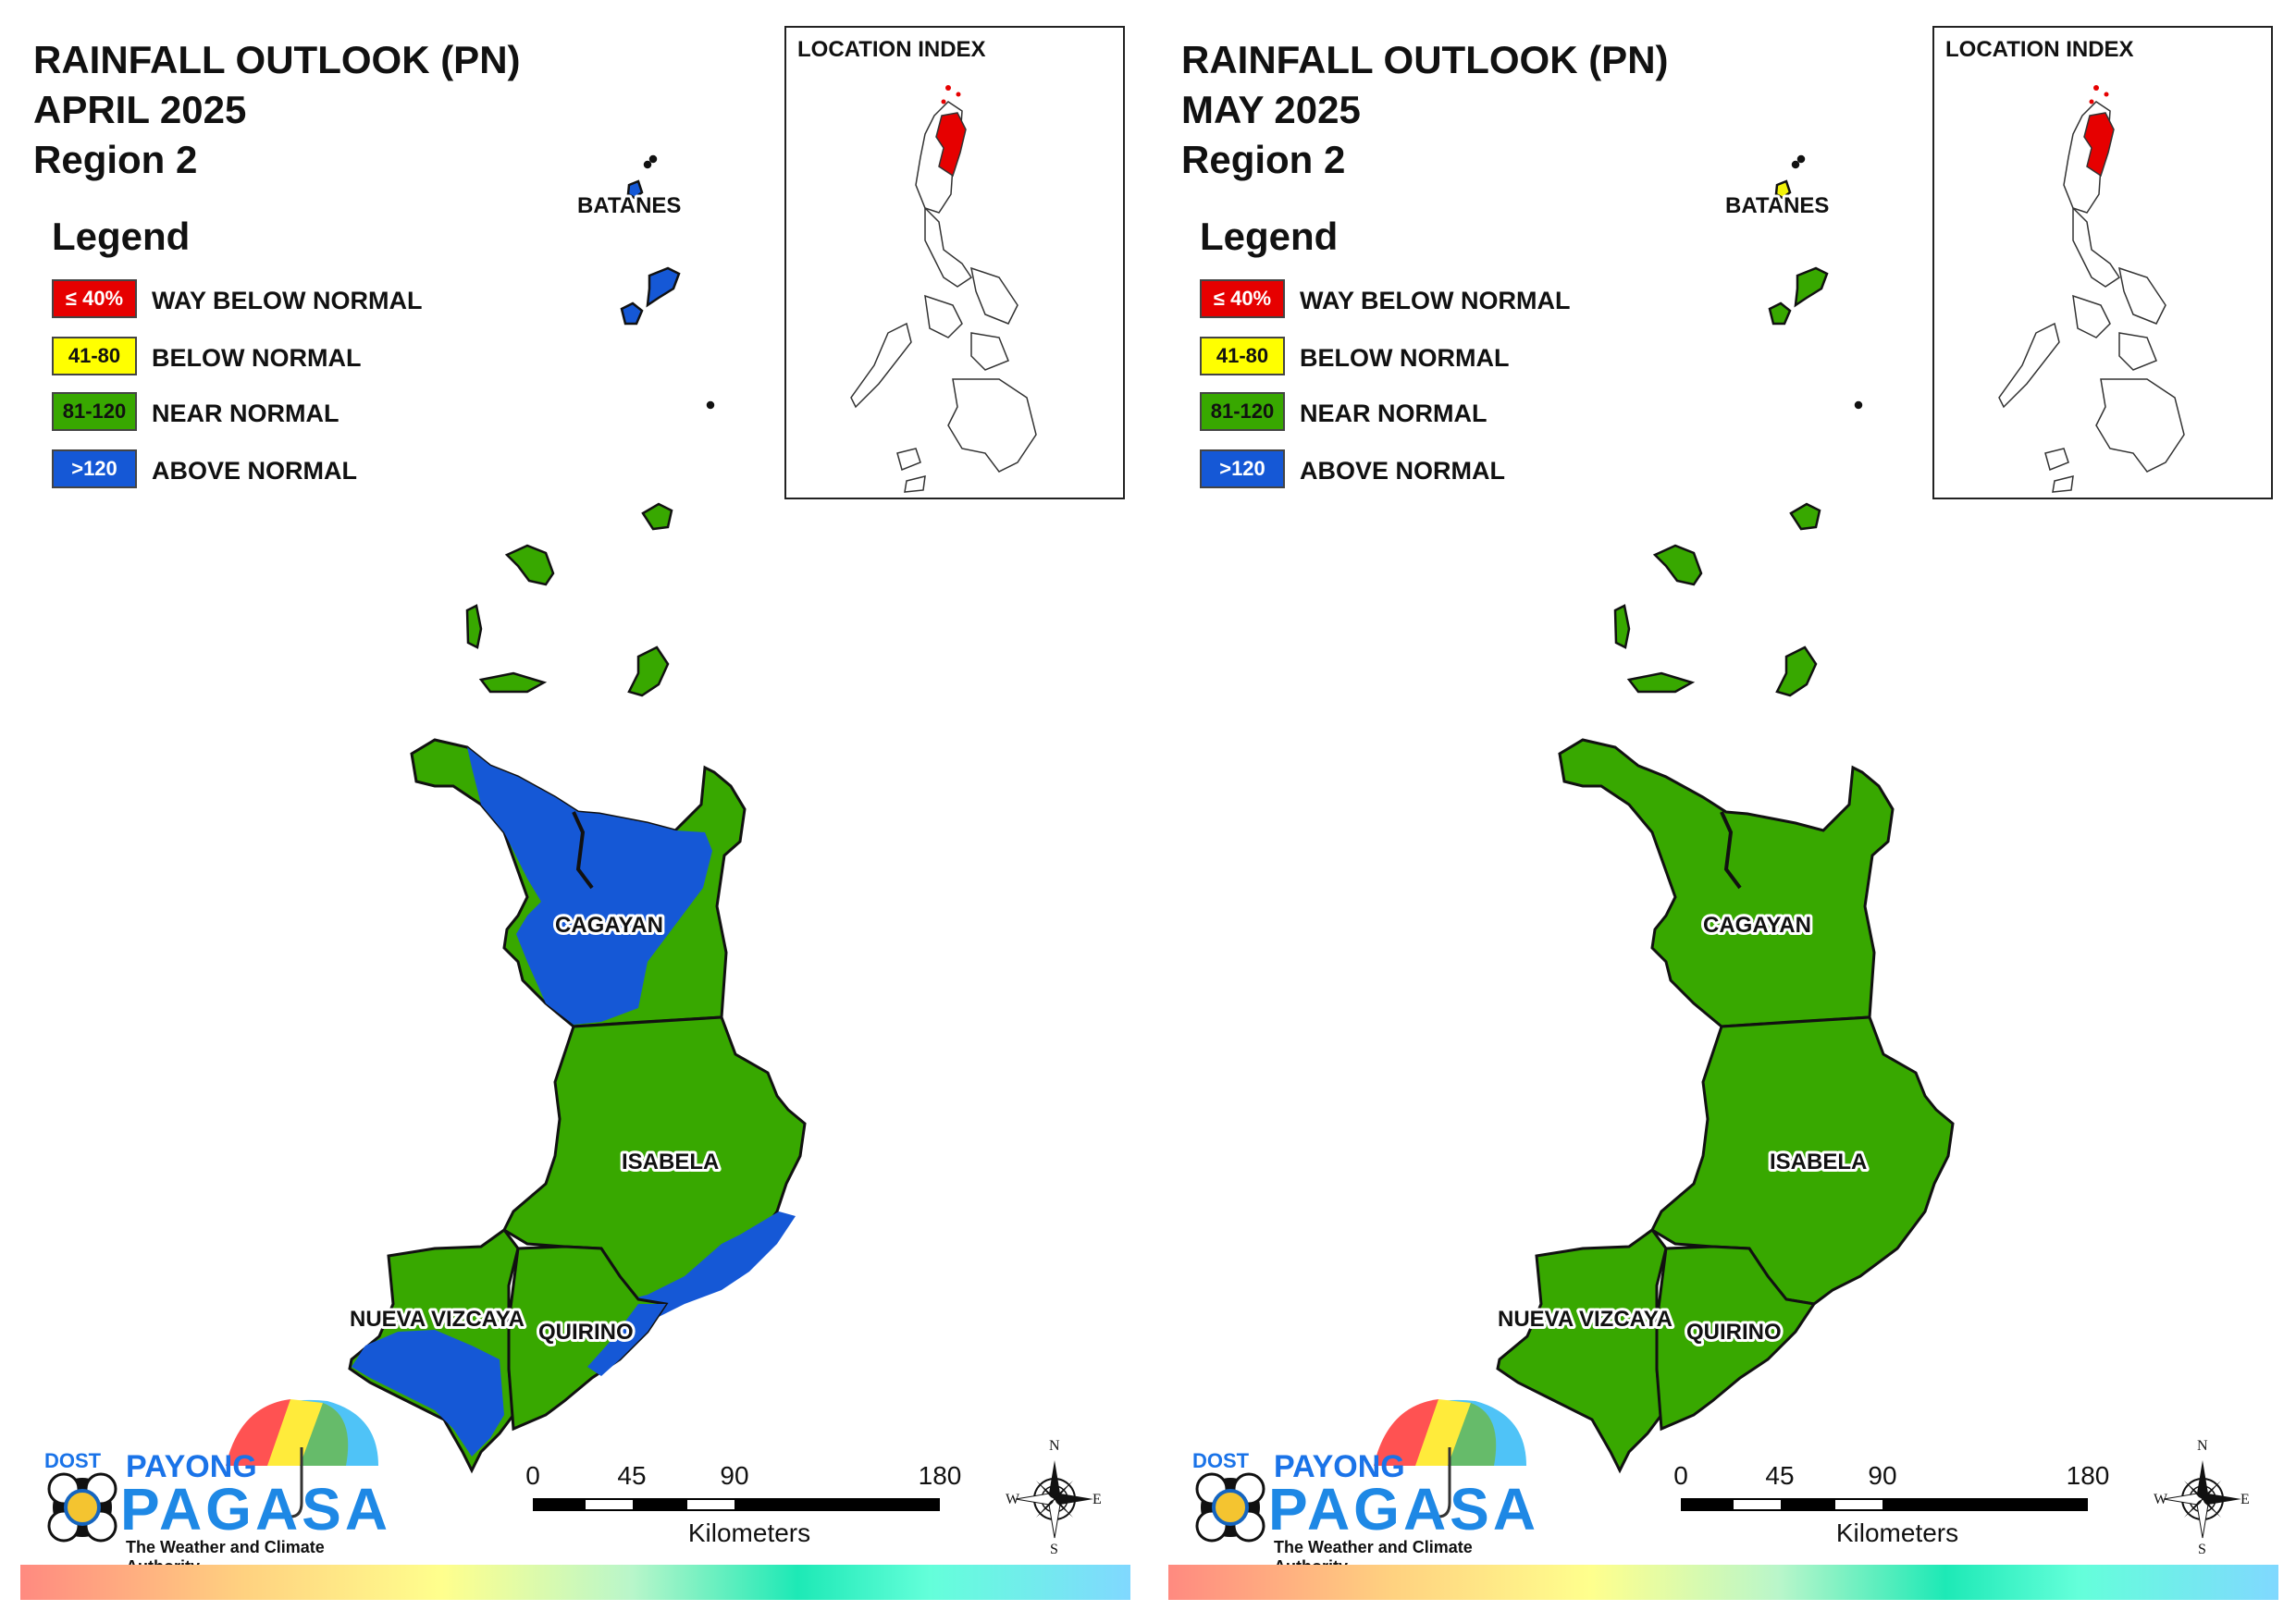 The width and height of the screenshot is (2296, 1623). I want to click on isabela-province, so click(1802, 1160).